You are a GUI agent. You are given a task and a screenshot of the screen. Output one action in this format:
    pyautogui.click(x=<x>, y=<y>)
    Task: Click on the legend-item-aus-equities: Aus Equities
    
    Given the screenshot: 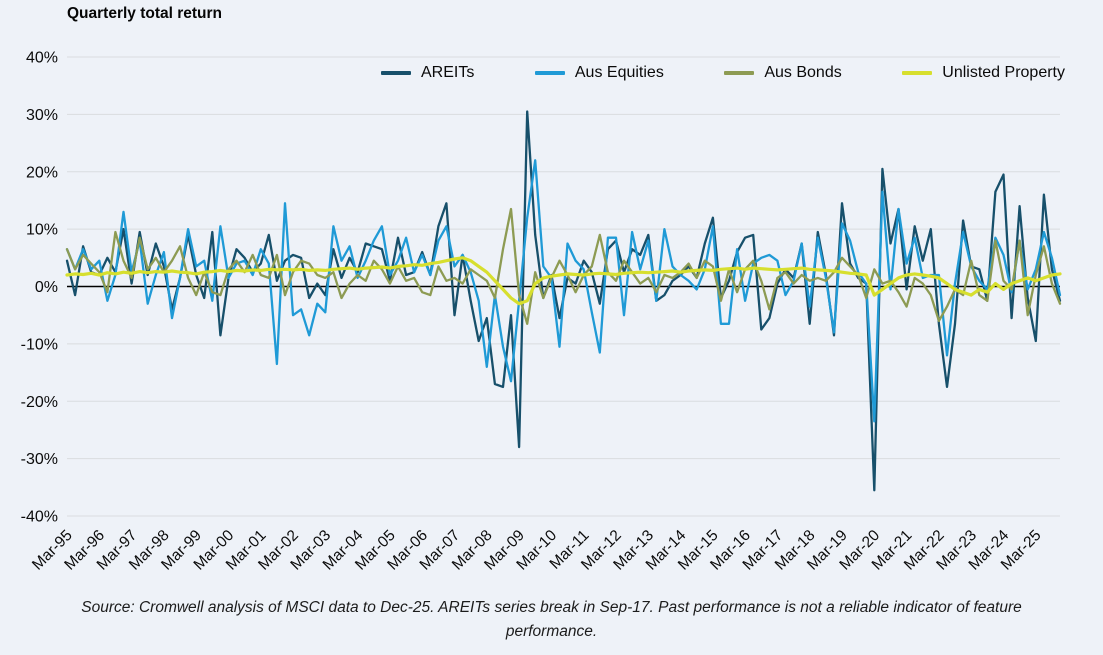 What is the action you would take?
    pyautogui.click(x=599, y=73)
    